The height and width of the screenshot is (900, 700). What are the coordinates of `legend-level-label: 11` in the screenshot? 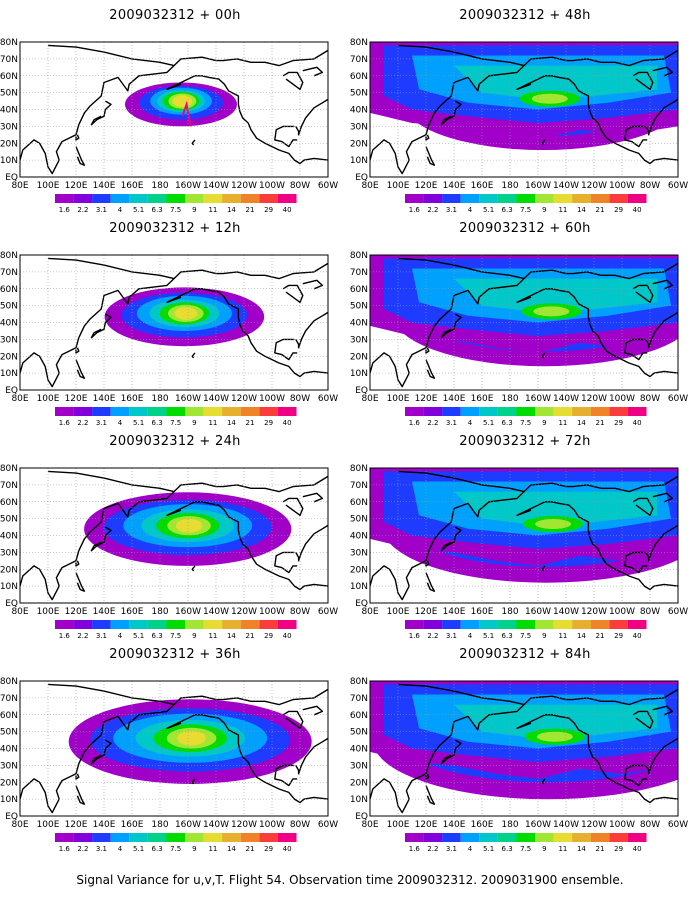 It's located at (212, 210).